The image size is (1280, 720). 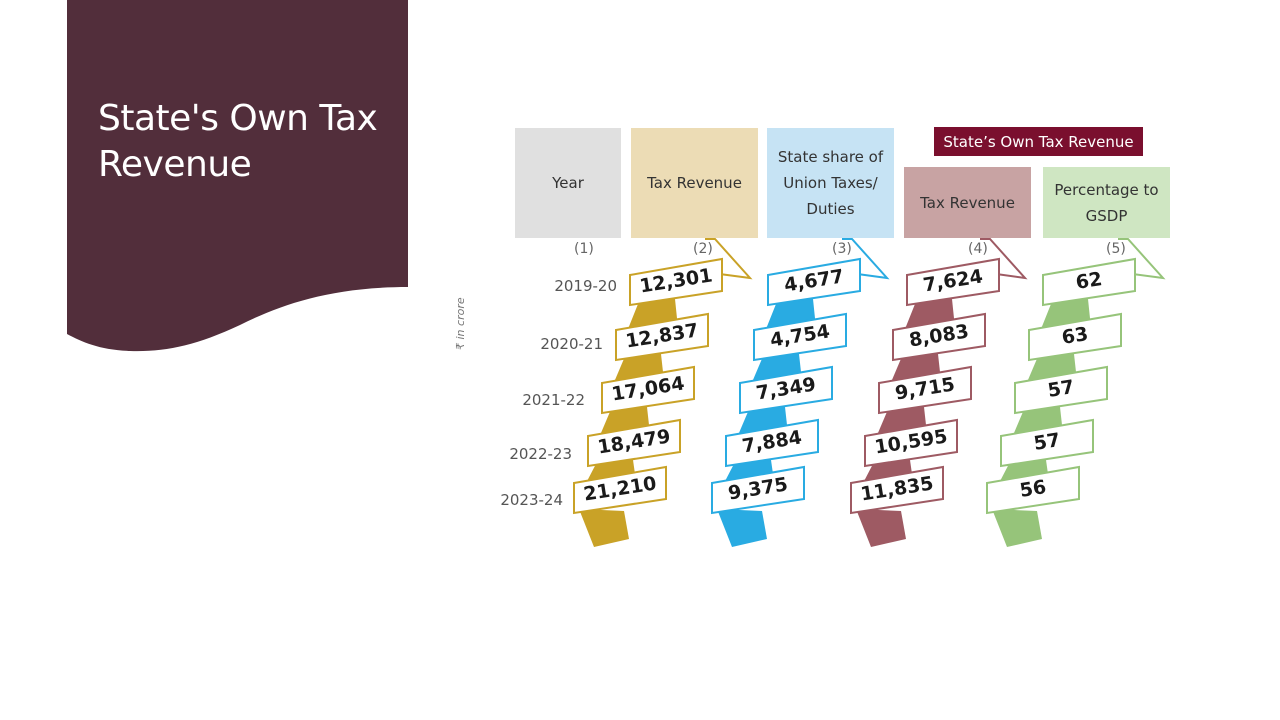 I want to click on header-year: Year, so click(x=568, y=183).